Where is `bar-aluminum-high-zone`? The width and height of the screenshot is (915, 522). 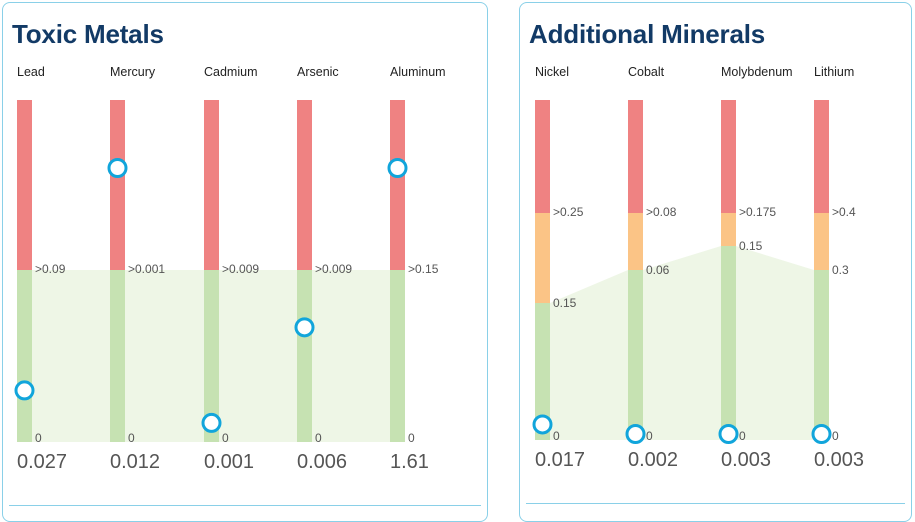 bar-aluminum-high-zone is located at coordinates (397, 185).